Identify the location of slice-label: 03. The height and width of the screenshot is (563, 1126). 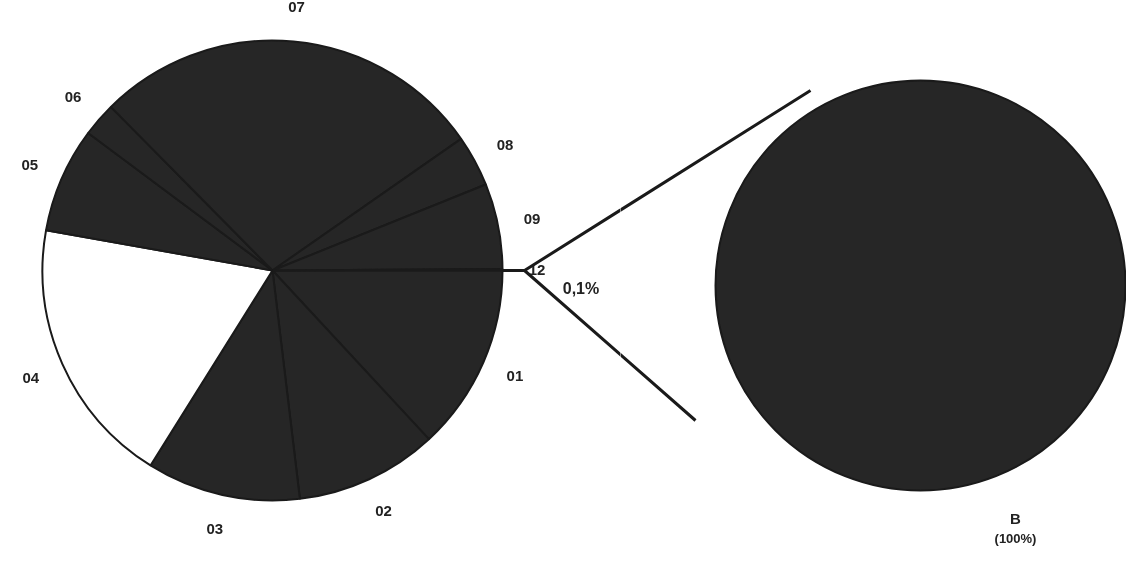
(215, 528).